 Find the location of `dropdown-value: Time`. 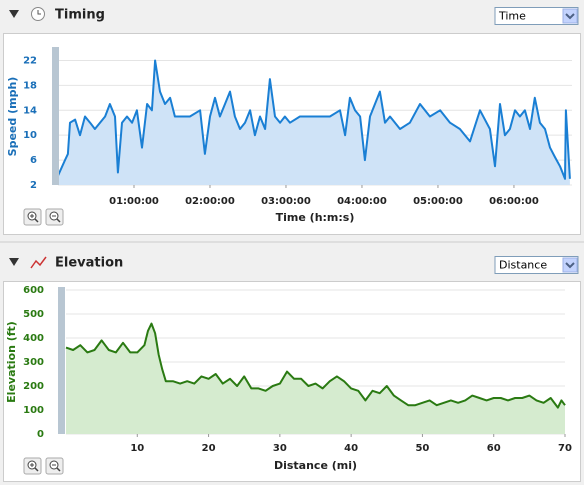

dropdown-value: Time is located at coordinates (512, 16).